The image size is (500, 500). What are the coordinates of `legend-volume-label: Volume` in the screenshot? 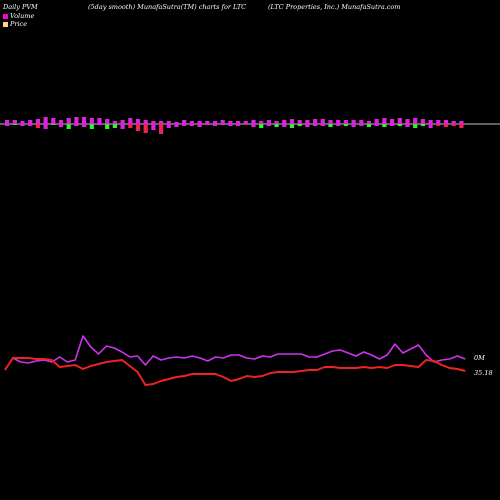 It's located at (22, 16).